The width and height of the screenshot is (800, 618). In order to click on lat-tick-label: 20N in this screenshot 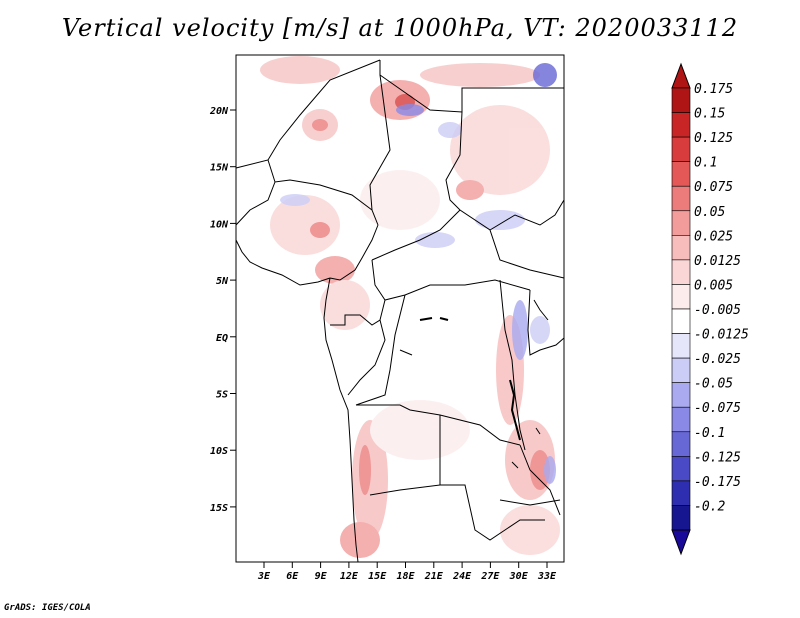, I will do `click(219, 111)`.